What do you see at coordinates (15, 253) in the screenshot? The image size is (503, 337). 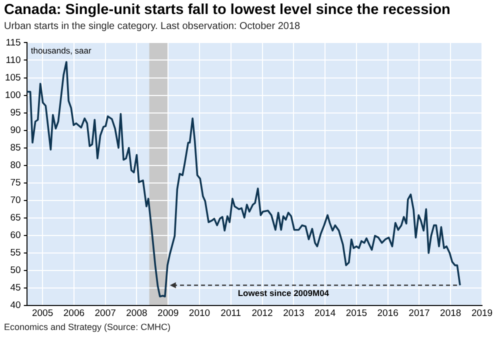 I see `y-tick-label: 55` at bounding box center [15, 253].